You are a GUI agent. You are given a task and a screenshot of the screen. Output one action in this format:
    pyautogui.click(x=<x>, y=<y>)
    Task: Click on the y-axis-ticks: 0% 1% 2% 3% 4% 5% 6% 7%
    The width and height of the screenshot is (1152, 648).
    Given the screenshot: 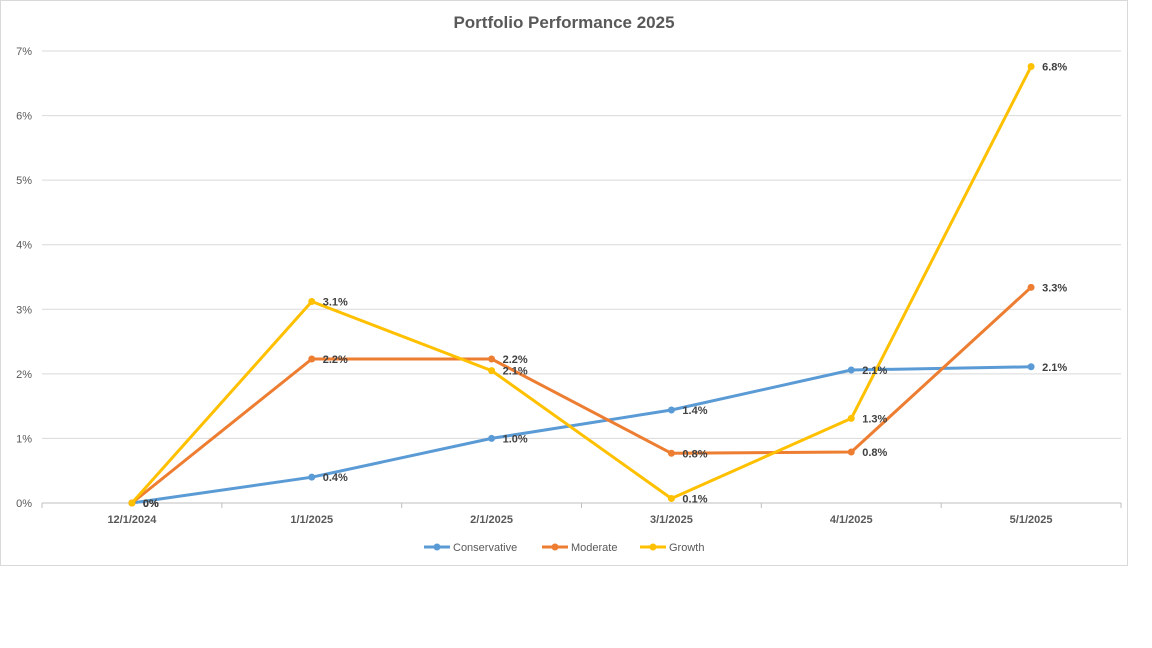 What is the action you would take?
    pyautogui.click(x=24, y=278)
    